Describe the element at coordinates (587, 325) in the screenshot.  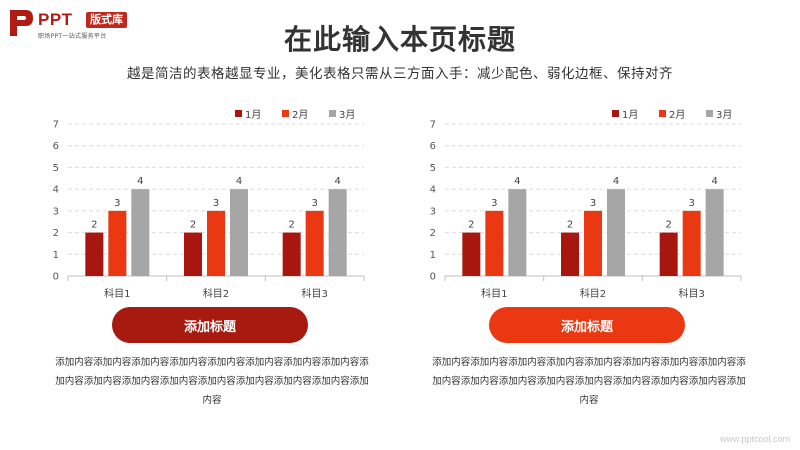
I see `add-title-button-right: 添加标题` at that location.